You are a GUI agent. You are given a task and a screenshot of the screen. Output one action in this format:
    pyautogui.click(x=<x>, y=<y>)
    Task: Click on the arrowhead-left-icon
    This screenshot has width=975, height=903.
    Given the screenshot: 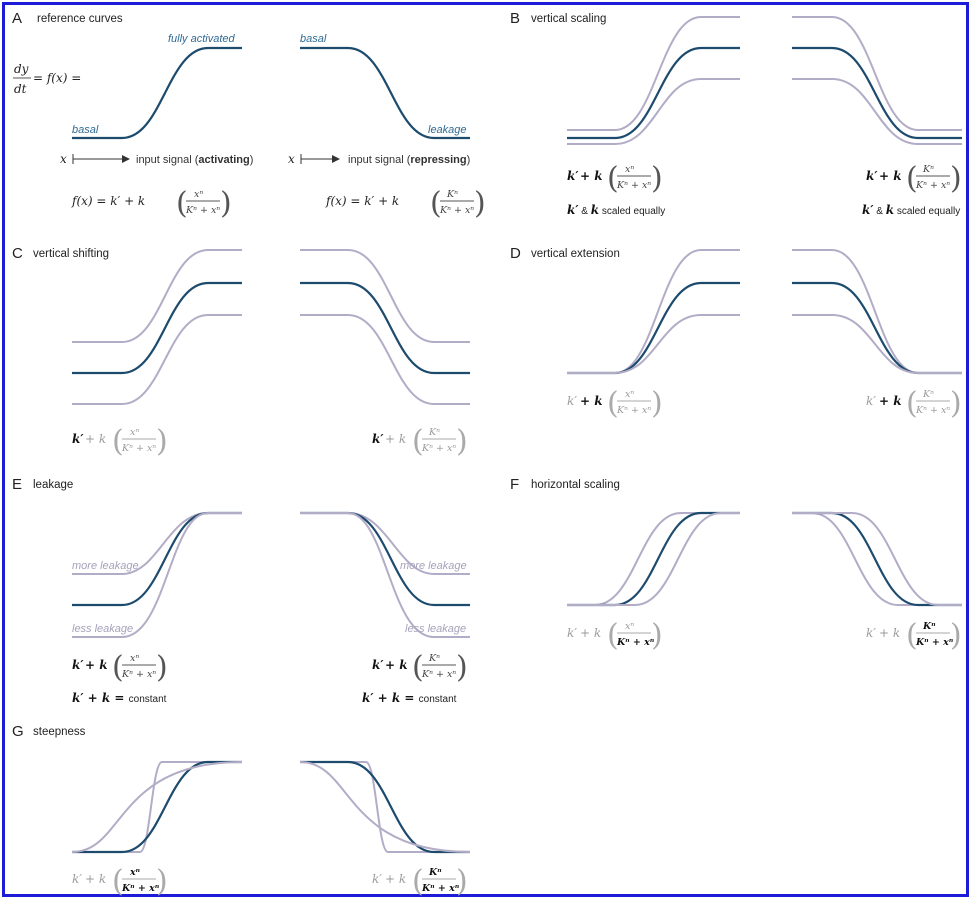 What is the action you would take?
    pyautogui.click(x=126, y=159)
    